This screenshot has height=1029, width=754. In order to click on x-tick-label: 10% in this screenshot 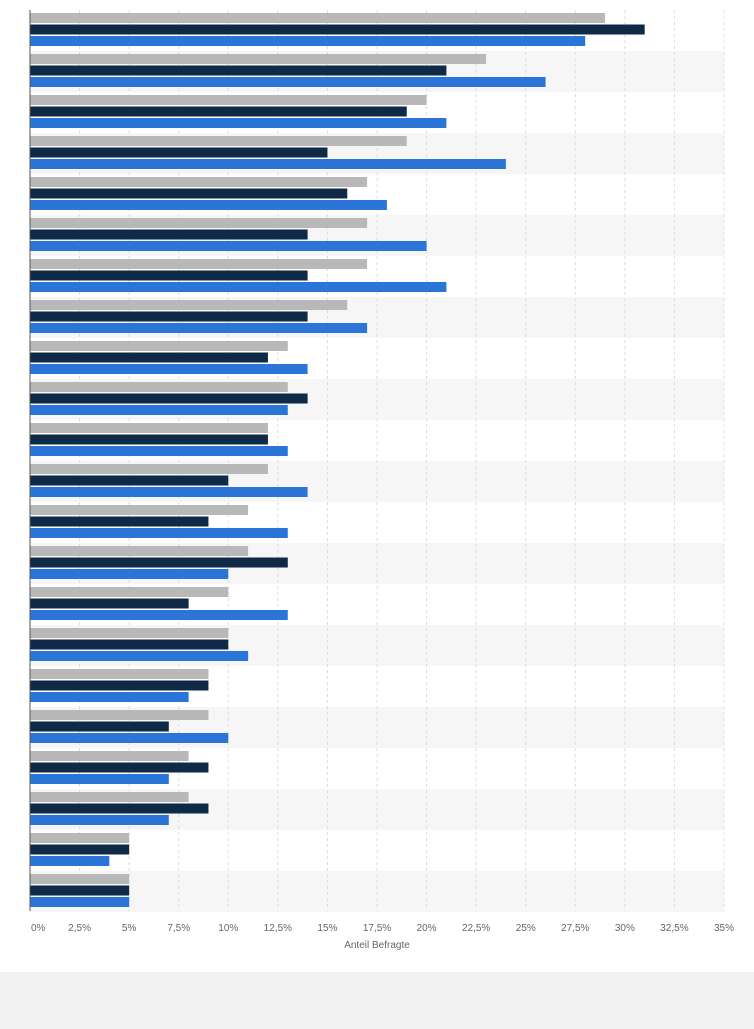, I will do `click(228, 928)`.